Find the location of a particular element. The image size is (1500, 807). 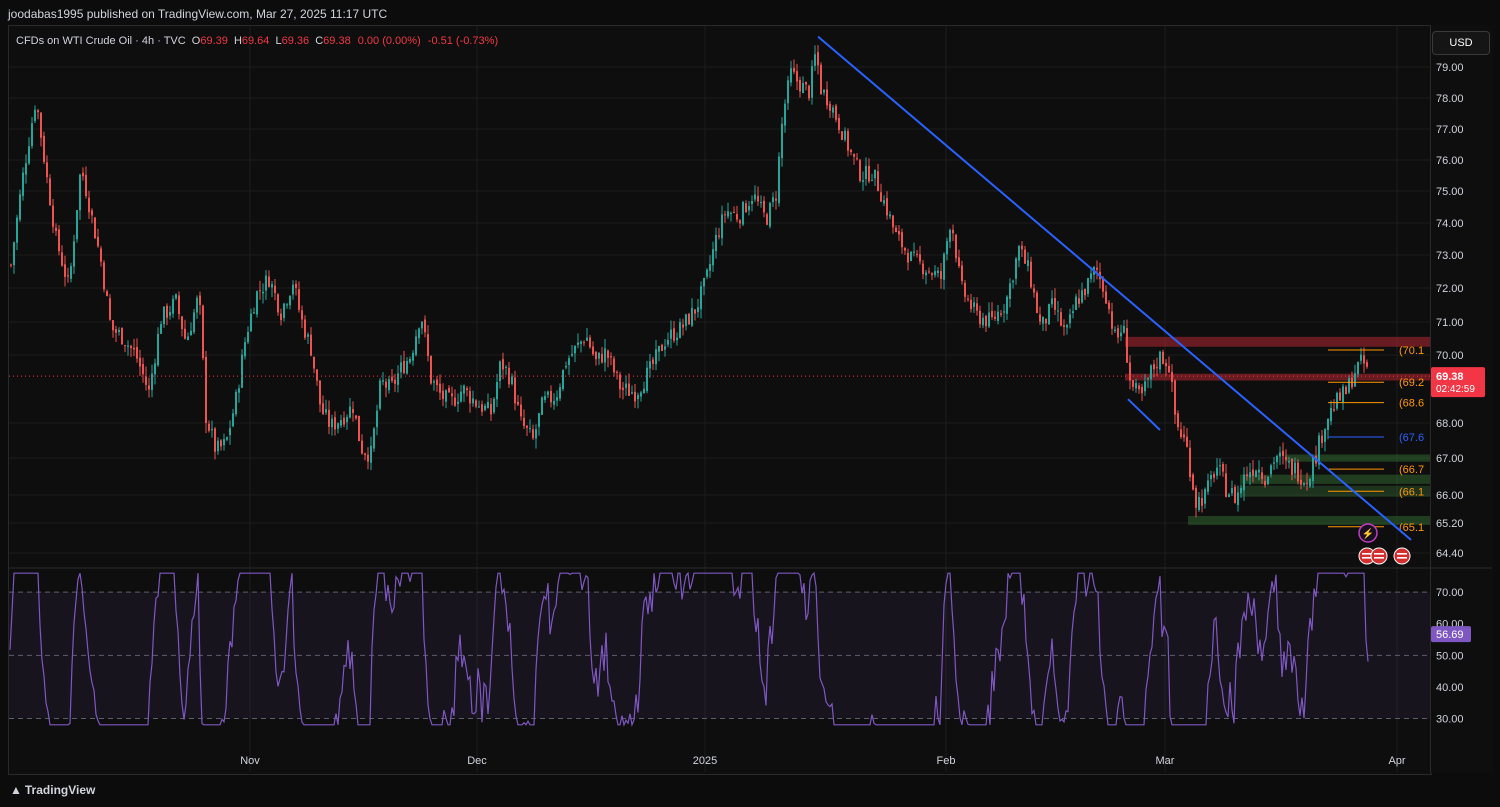

lightning-icon is located at coordinates (1368, 533).